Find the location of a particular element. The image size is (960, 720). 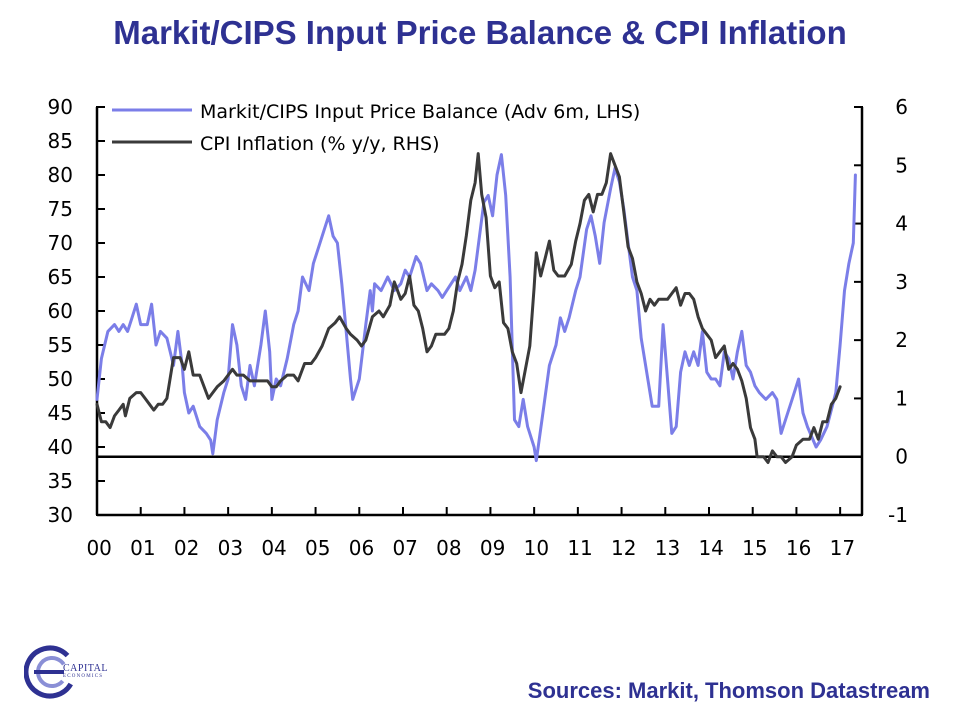

capital-economics-logo is located at coordinates (69, 672).